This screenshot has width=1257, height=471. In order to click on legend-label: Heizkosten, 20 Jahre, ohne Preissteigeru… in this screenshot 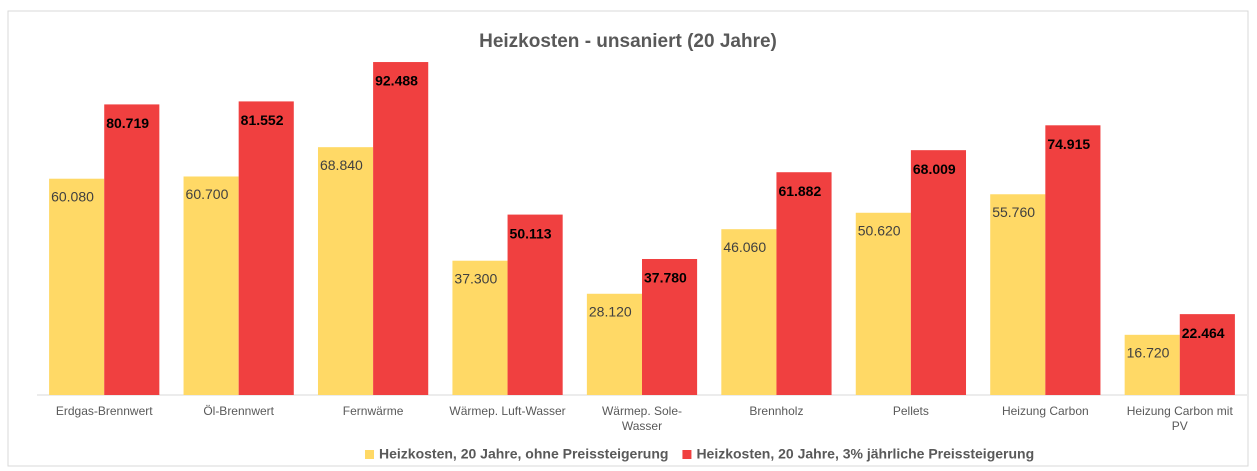, I will do `click(523, 454)`.